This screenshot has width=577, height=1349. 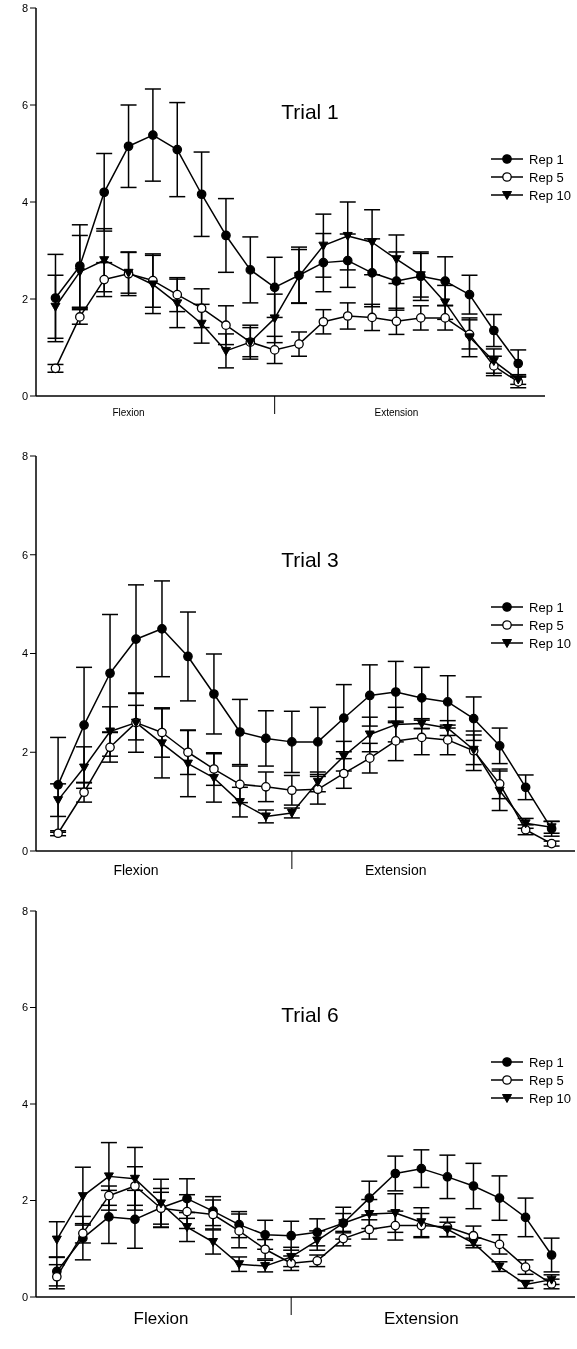 What do you see at coordinates (310, 112) in the screenshot?
I see `text: Trial 1` at bounding box center [310, 112].